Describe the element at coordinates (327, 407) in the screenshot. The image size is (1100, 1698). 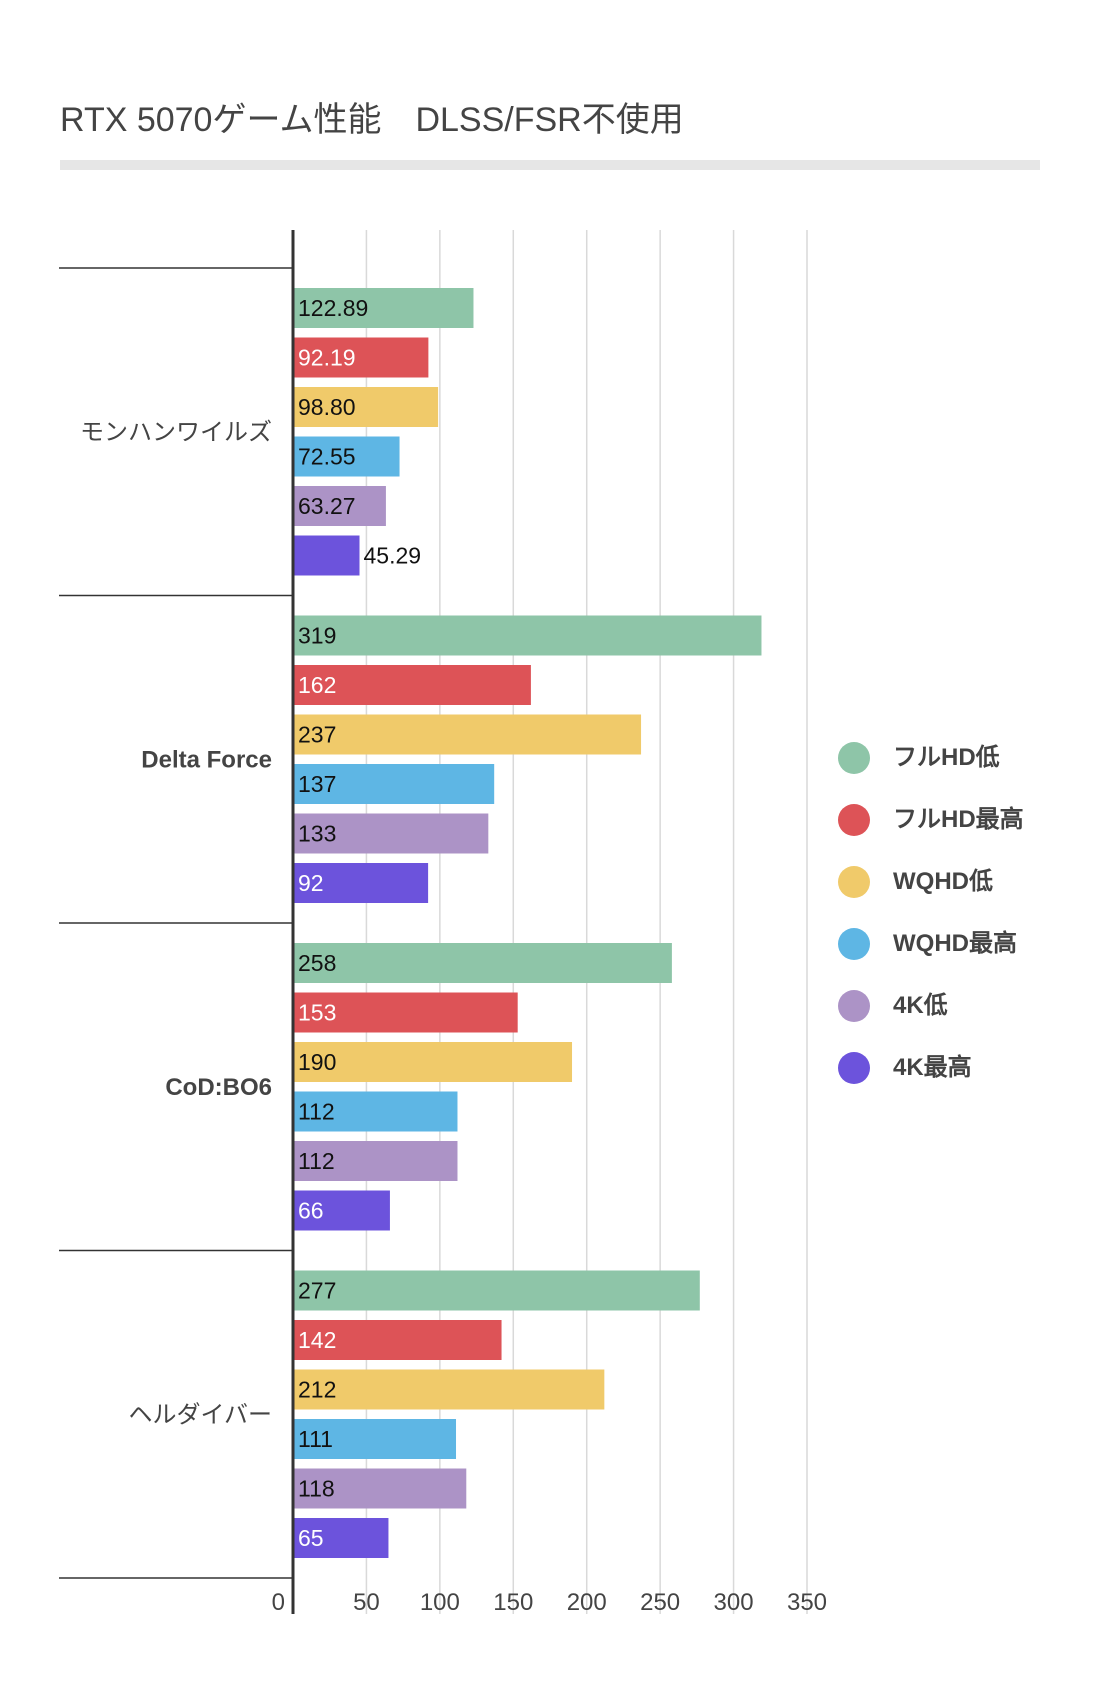
I see `bar-value-label: 98.80` at that location.